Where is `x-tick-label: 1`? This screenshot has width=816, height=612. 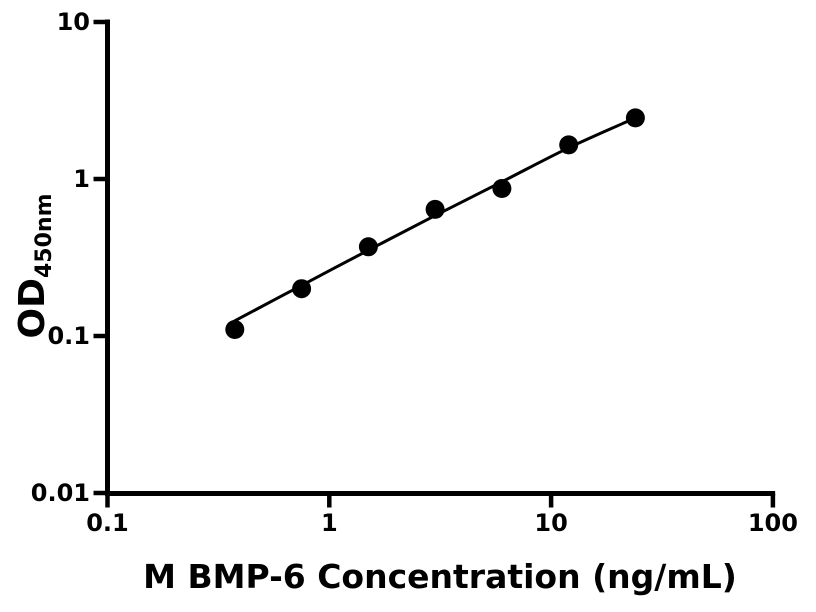
x-tick-label: 1 is located at coordinates (329, 523).